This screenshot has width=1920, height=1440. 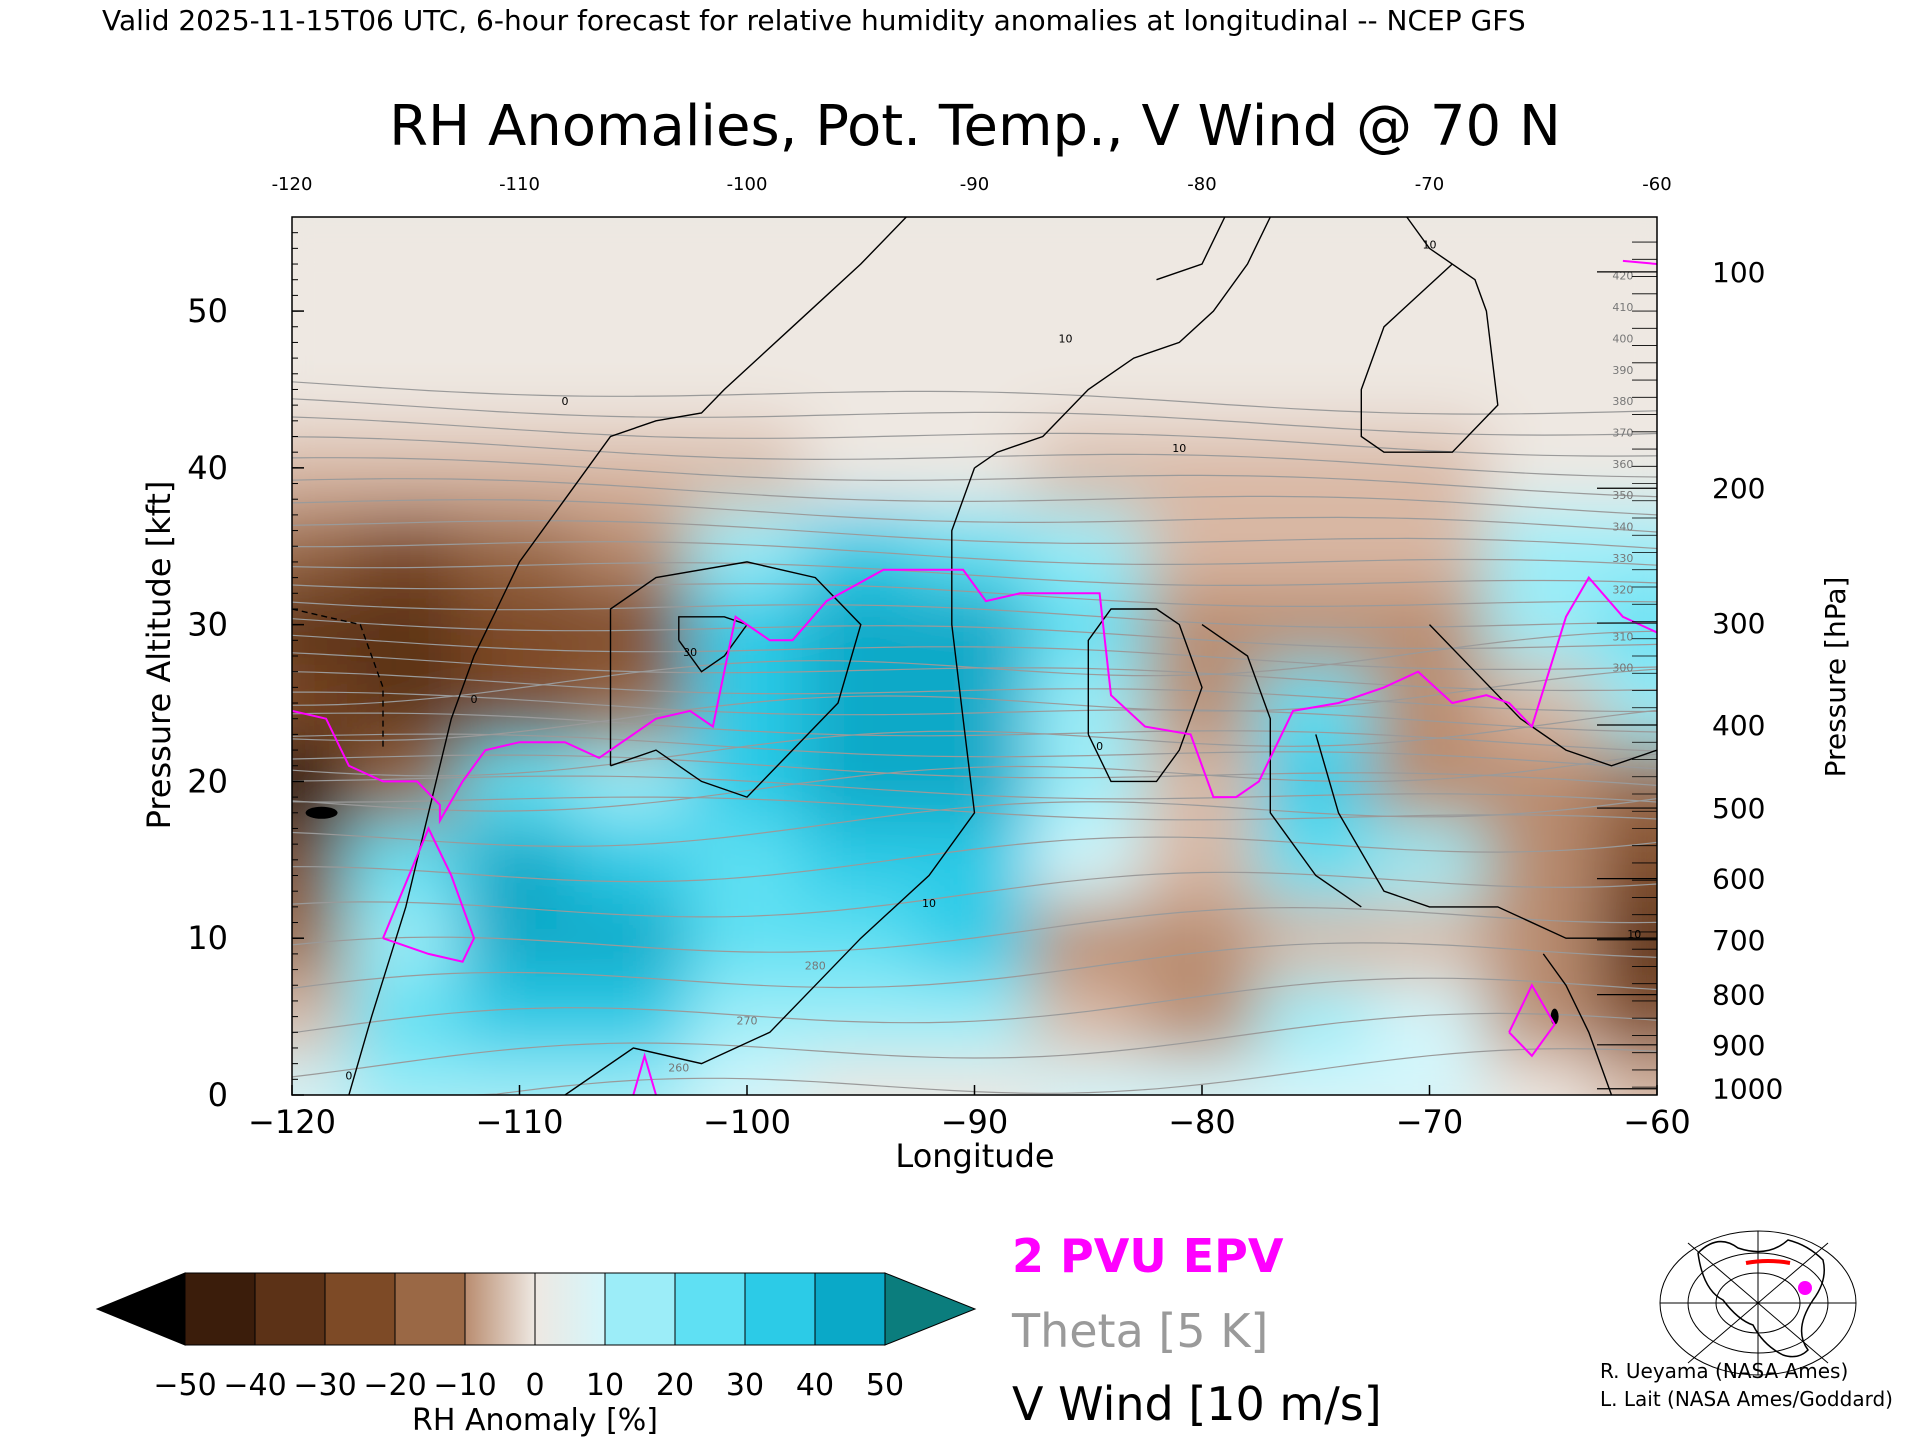 I want to click on epv-line, so click(x=1639, y=262).